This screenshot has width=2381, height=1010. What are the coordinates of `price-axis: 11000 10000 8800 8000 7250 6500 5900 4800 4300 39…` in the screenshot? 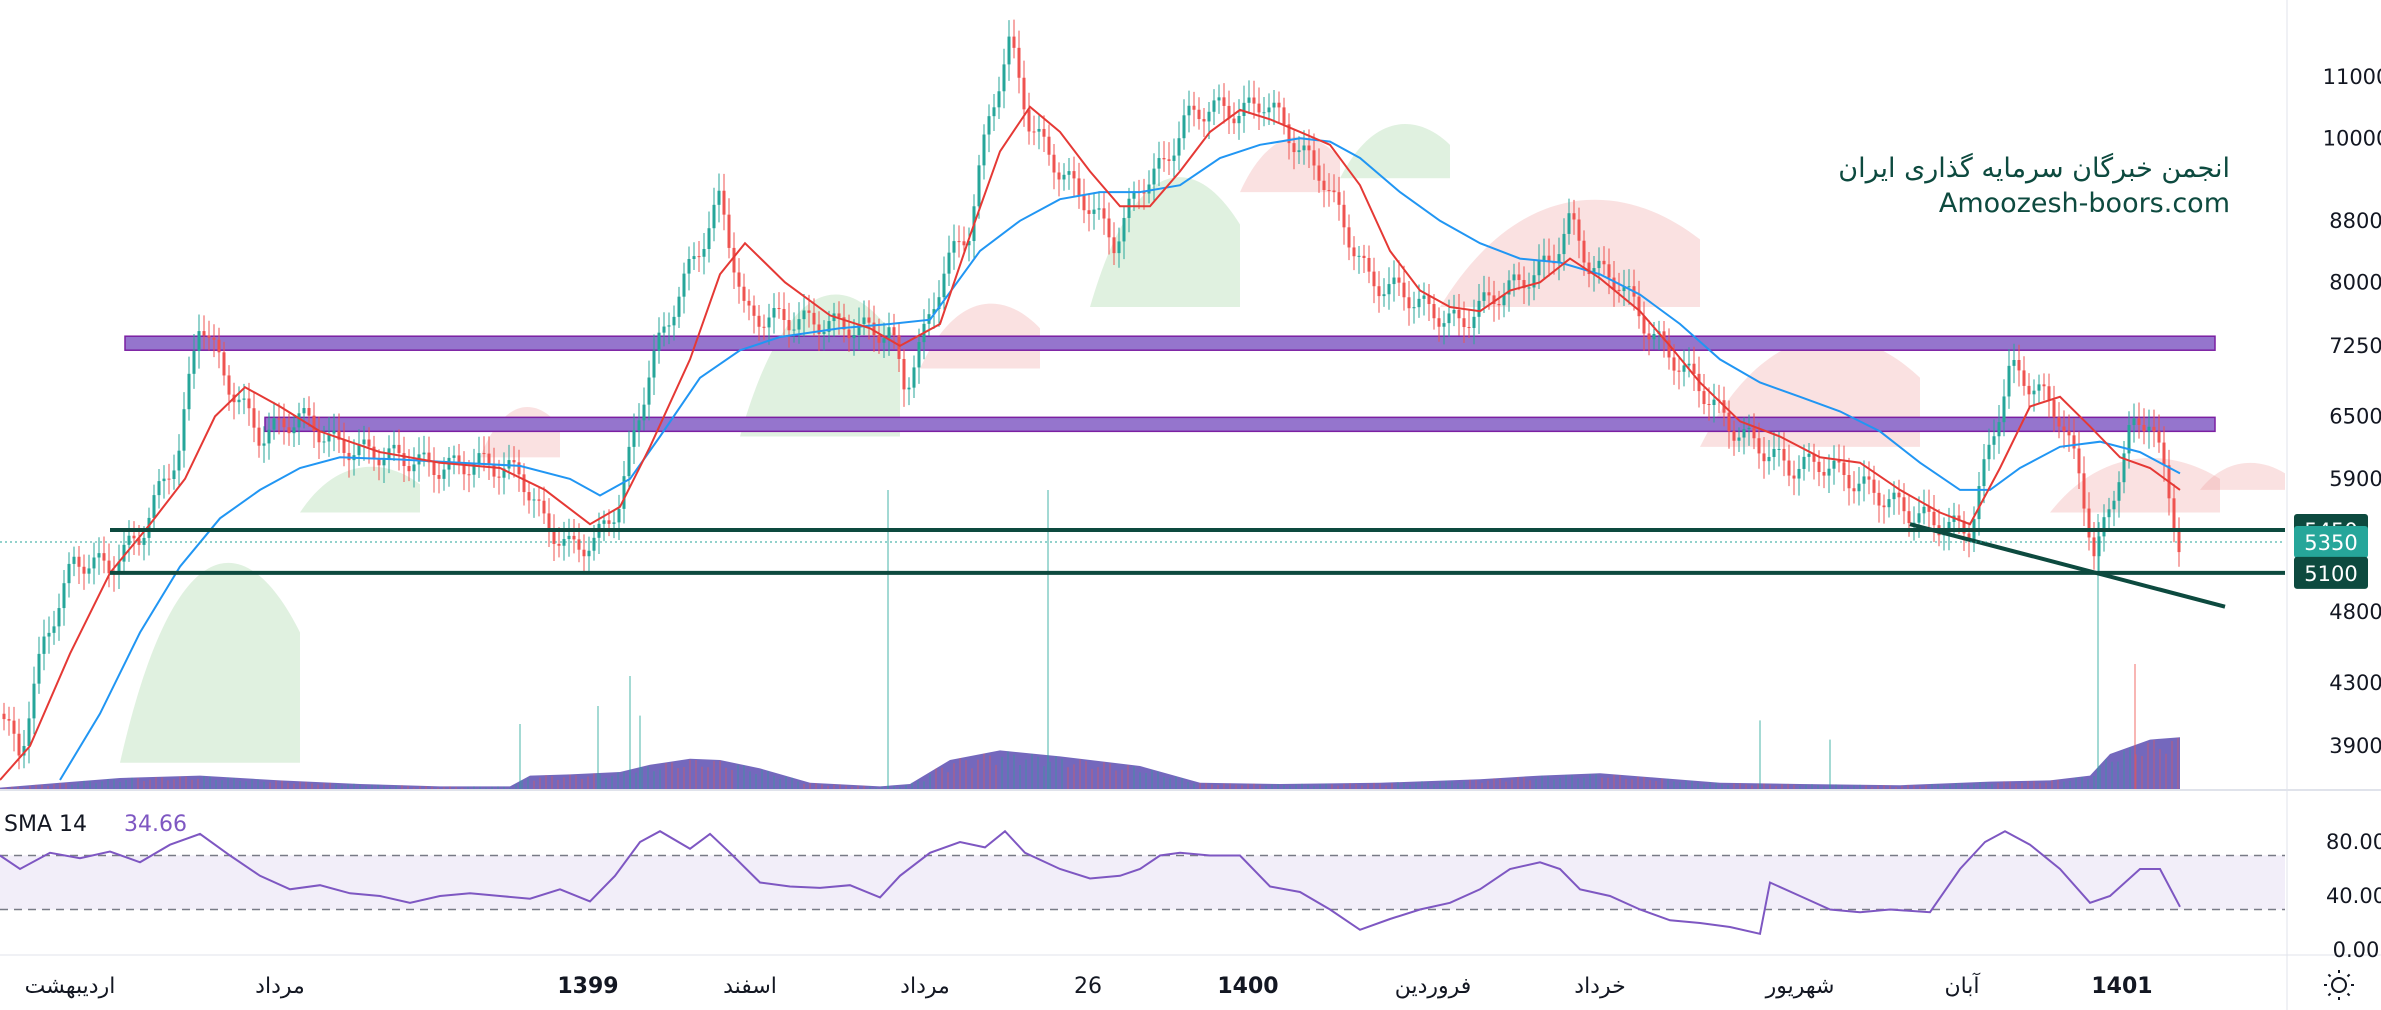 It's located at (2352, 411).